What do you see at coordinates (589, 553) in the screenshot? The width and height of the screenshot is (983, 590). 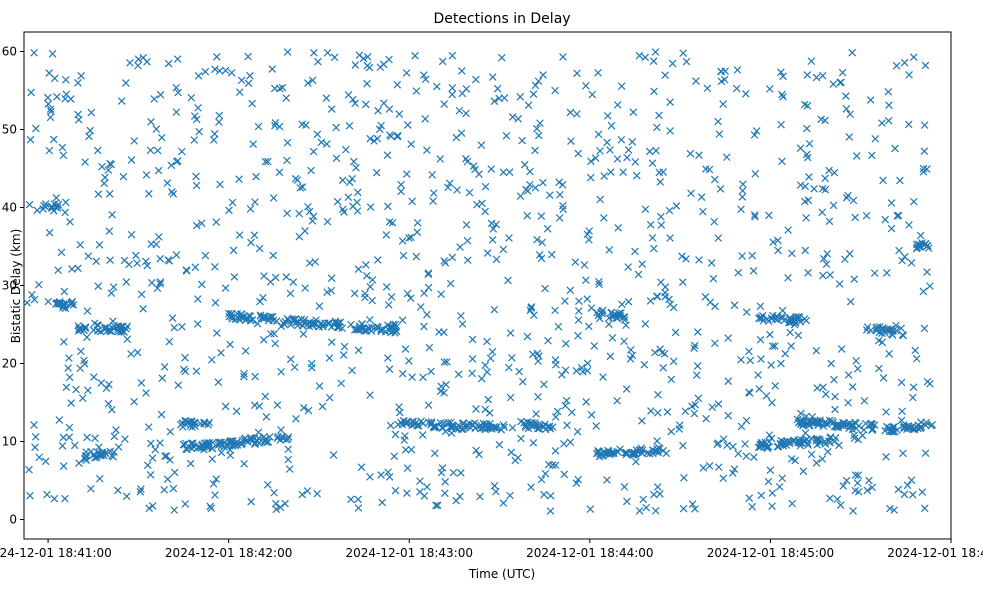 I see `x-tick-label: 2024-12-01 18:44:00` at bounding box center [589, 553].